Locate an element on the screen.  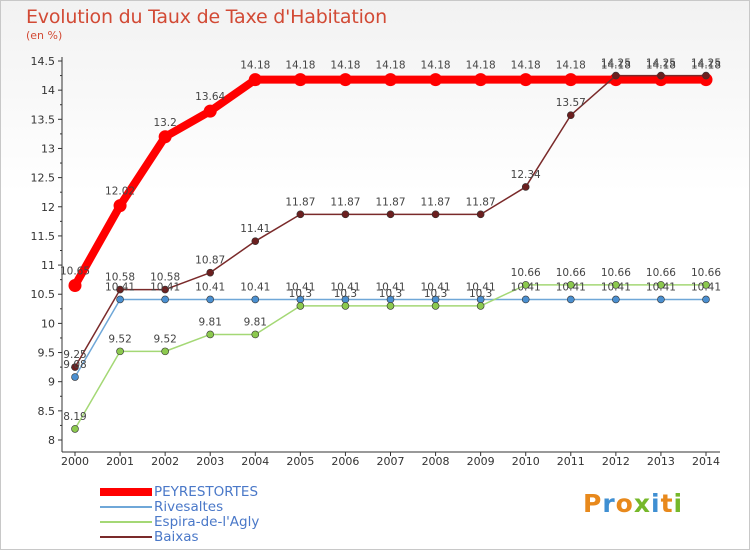
data-label-rivesaltes: 9.08 is located at coordinates (74, 365).